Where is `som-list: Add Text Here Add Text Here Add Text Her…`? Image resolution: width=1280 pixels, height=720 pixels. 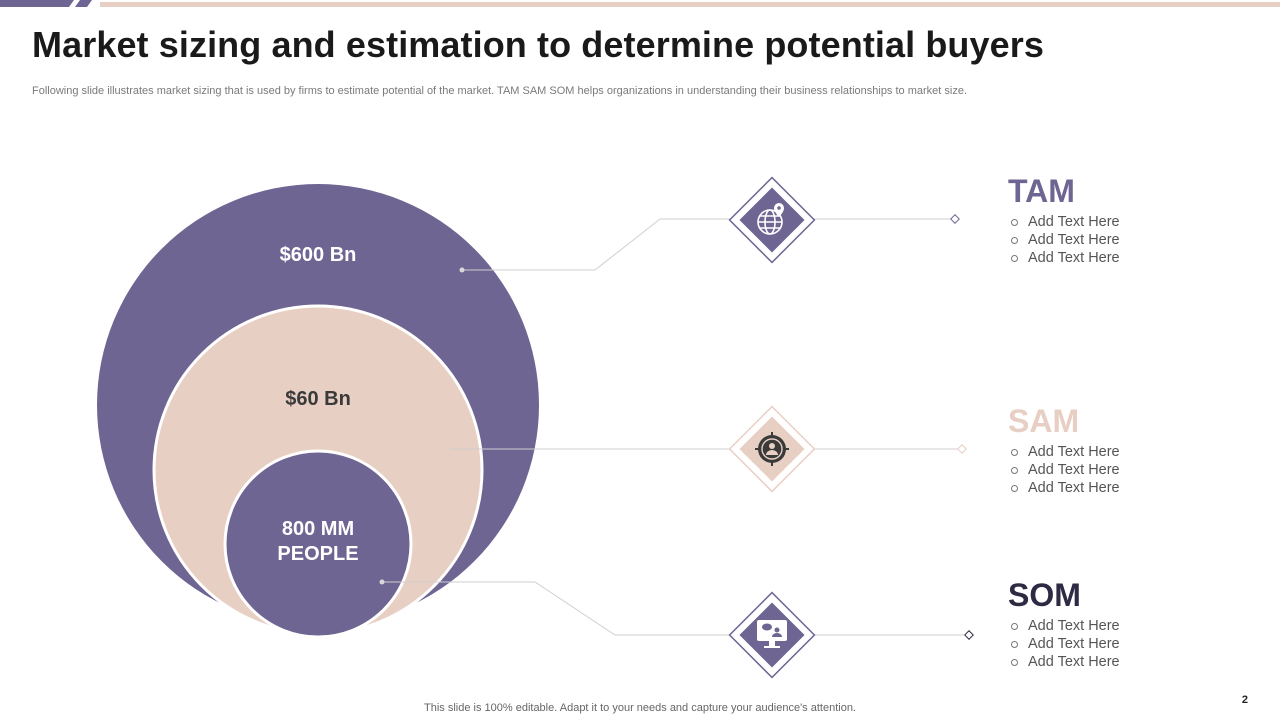 som-list: Add Text Here Add Text Here Add Text Her… is located at coordinates (1128, 644).